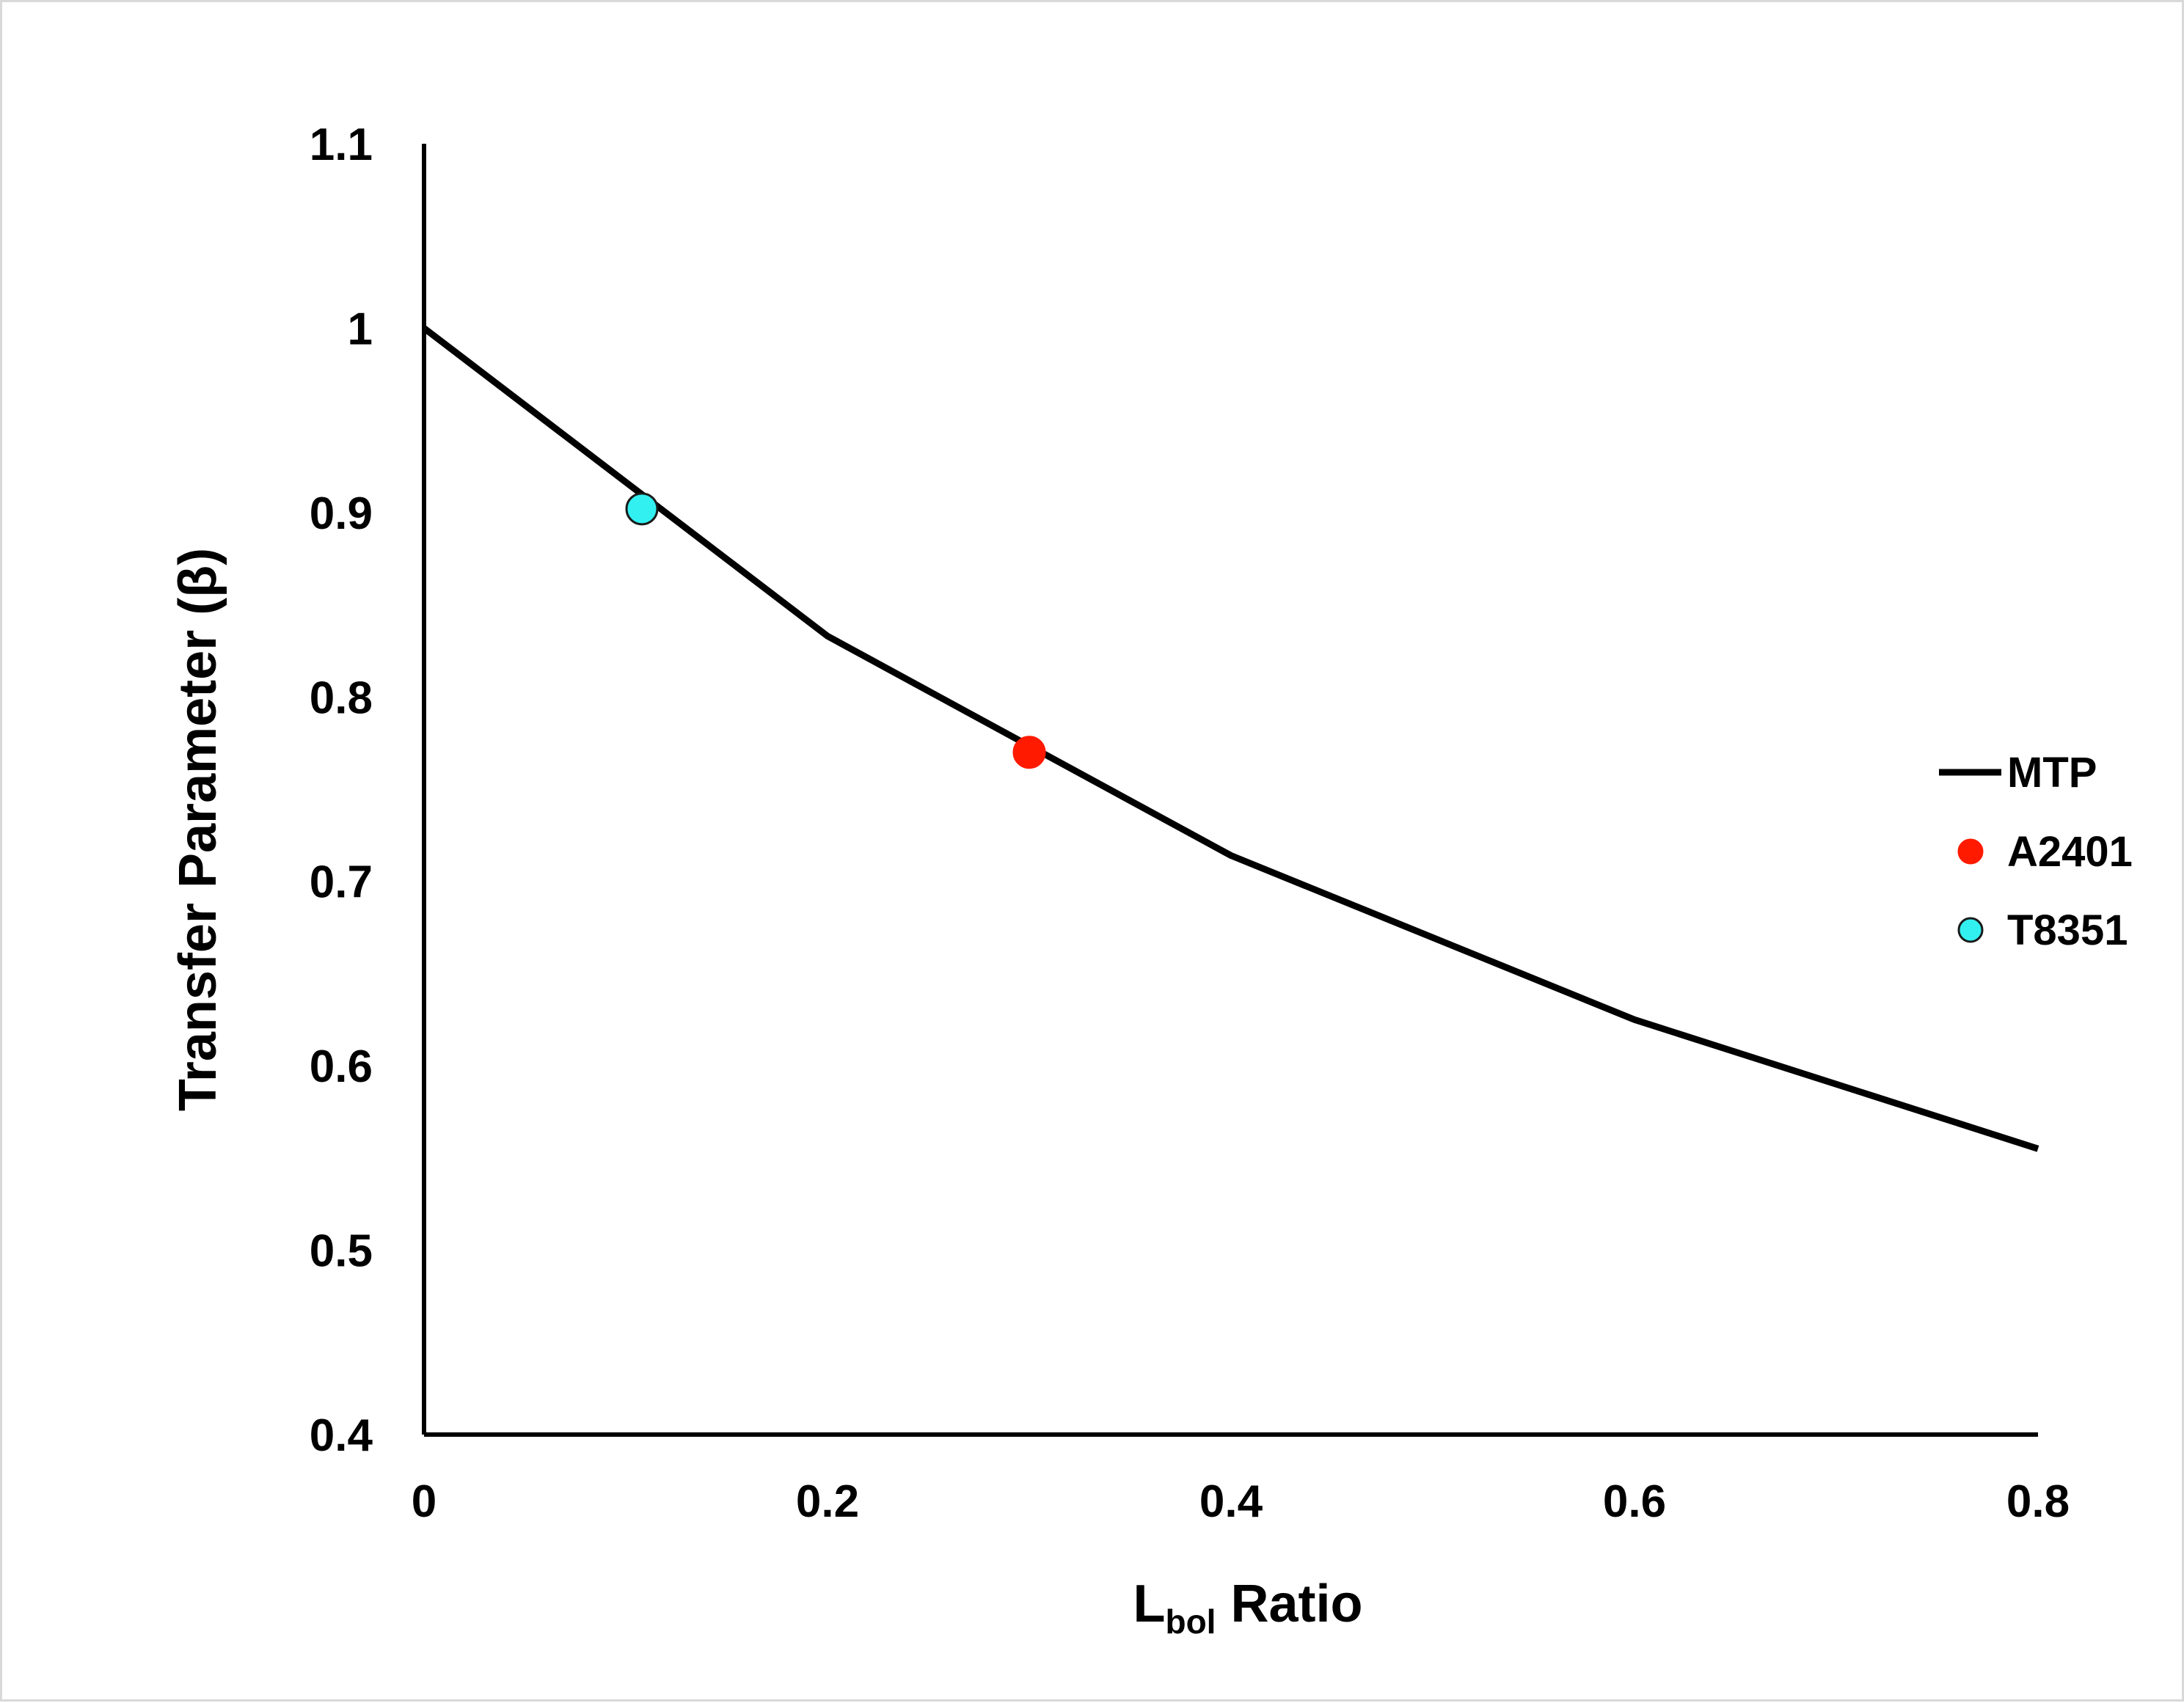 This screenshot has width=2184, height=1703. Describe the element at coordinates (828, 1501) in the screenshot. I see `x-tick-label: 0.2` at that location.